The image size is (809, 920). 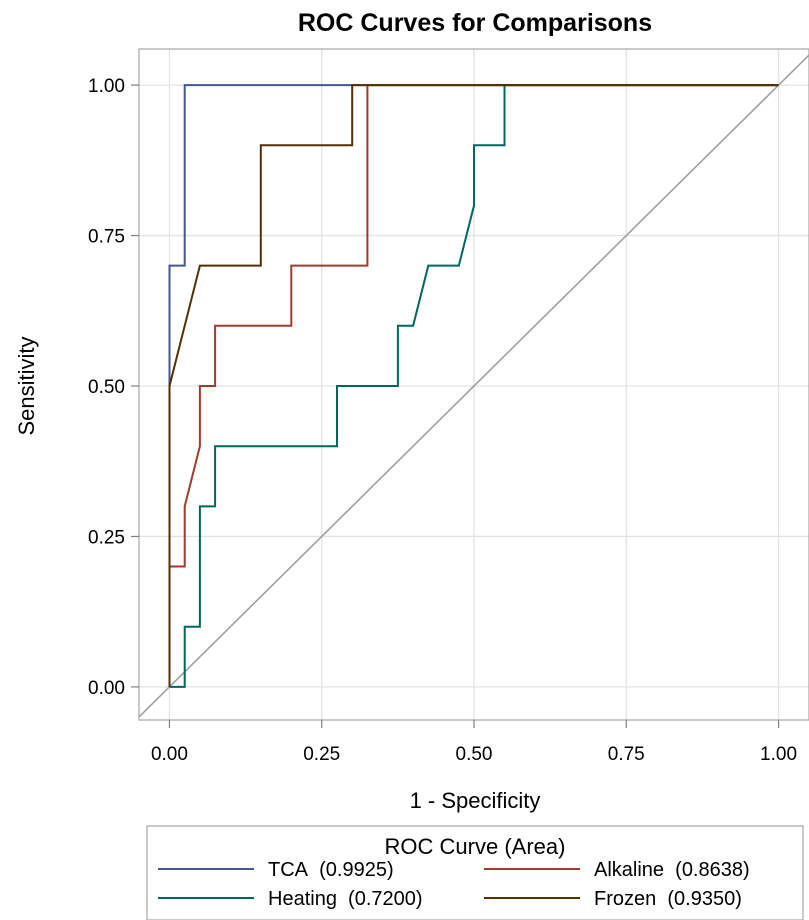 I want to click on x-tick-label-3: 0.75, so click(x=626, y=754).